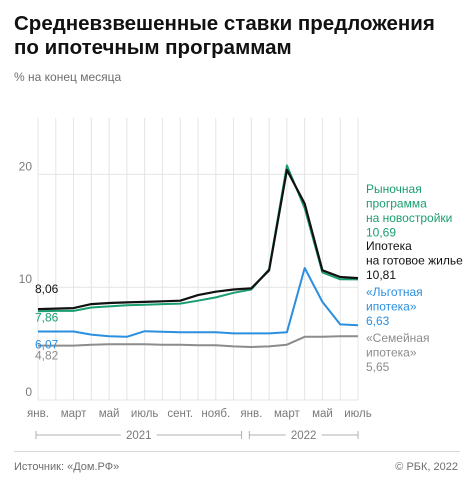 The height and width of the screenshot is (490, 474). I want to click on series-name-secondary: Ипотека на готовое жилье, so click(414, 253).